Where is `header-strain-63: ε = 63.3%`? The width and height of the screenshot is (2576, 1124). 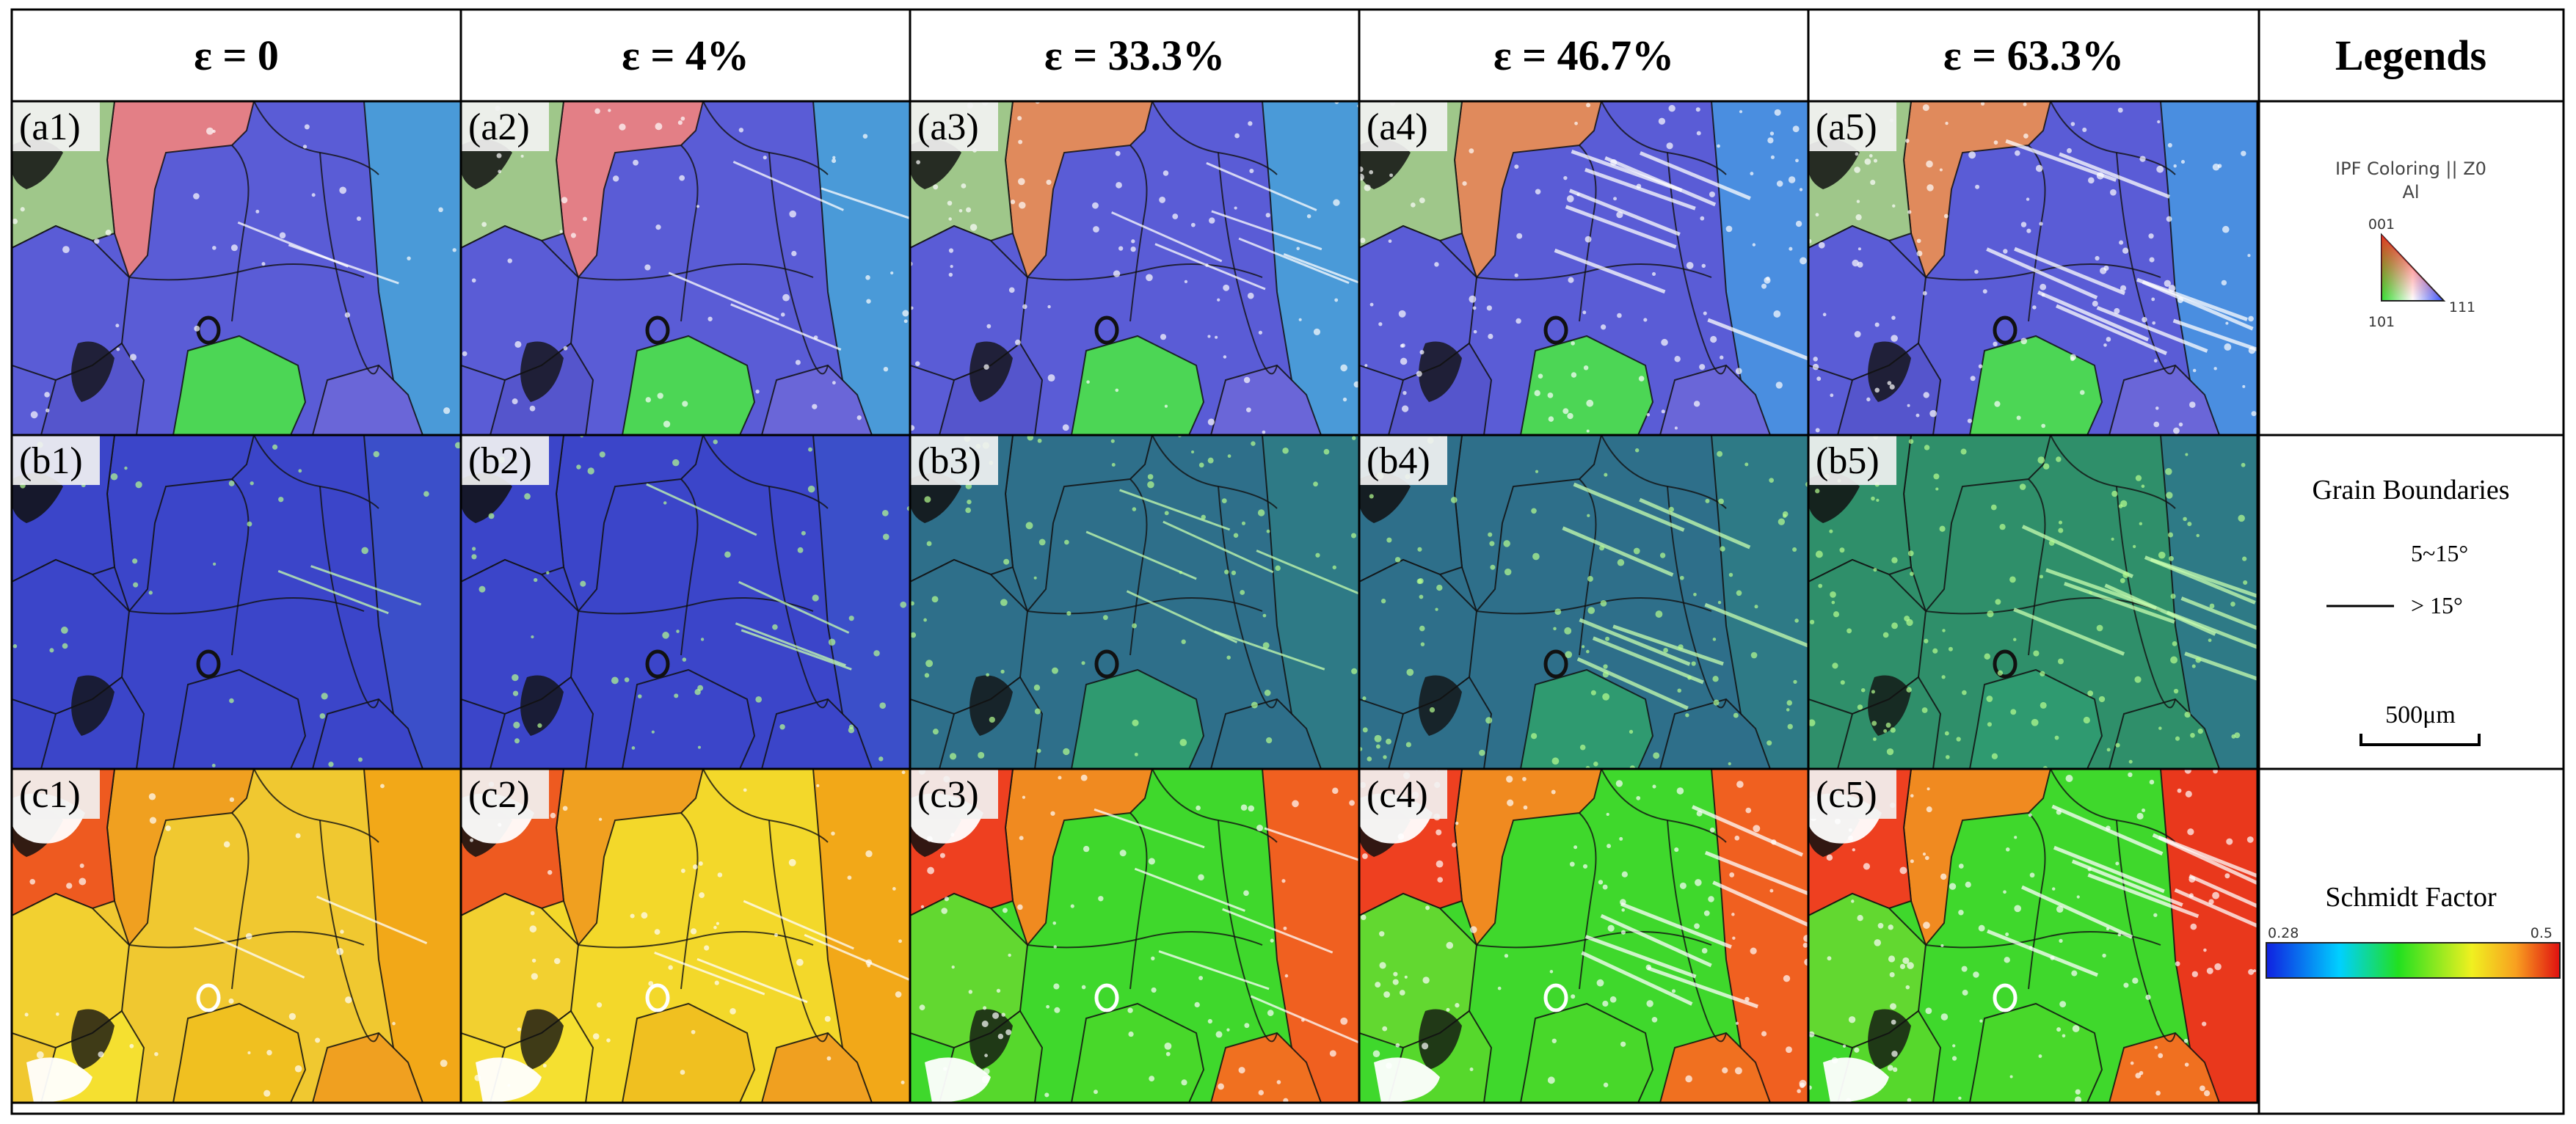
header-strain-63: ε = 63.3% is located at coordinates (2033, 55).